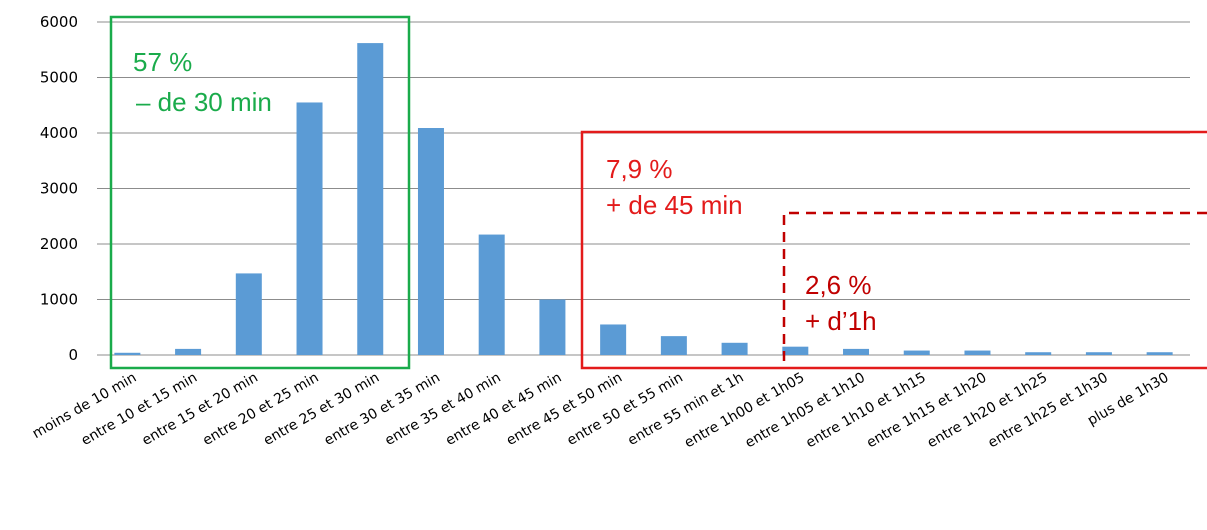 The height and width of the screenshot is (530, 1207). Describe the element at coordinates (204, 102) in the screenshot. I see `under-30-min-label: – de 30 min` at that location.